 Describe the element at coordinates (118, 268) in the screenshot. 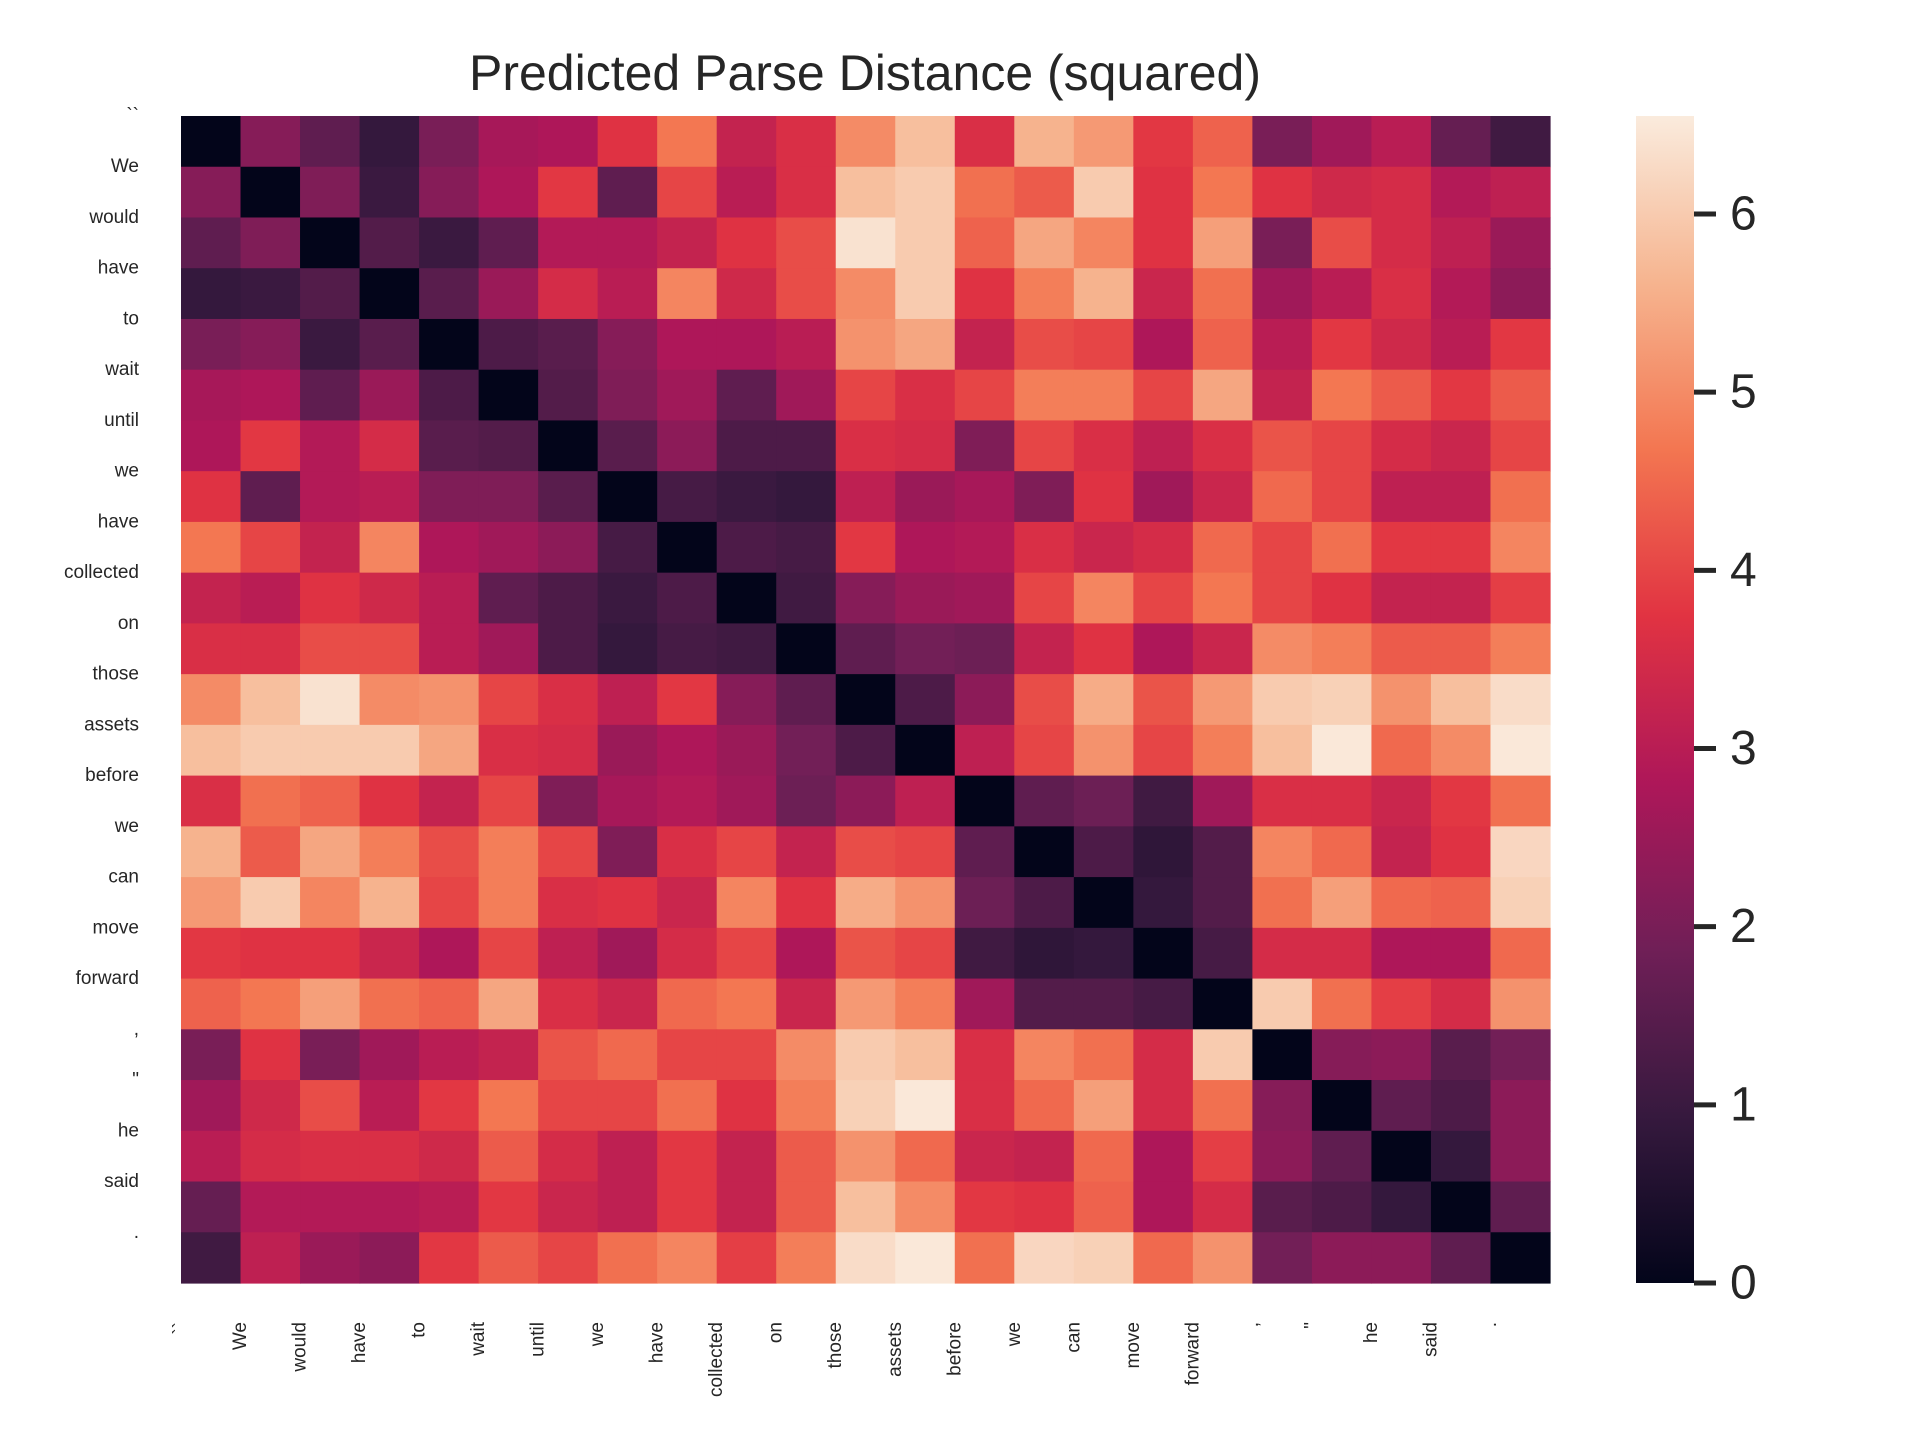

I see `row-label-3: have` at that location.